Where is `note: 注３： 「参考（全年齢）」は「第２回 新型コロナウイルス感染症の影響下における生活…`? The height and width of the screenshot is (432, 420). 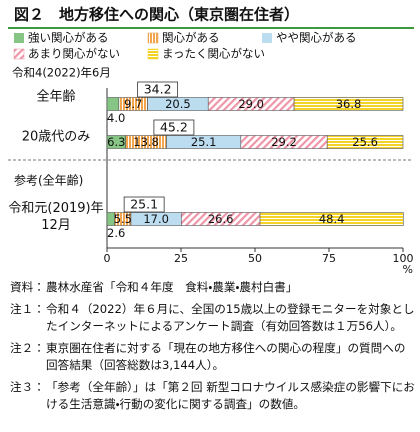 note: 注３： 「参考（全年齢）」は「第２回 新型コロナウイルス感染症の影響下における生活… is located at coordinates (212, 396).